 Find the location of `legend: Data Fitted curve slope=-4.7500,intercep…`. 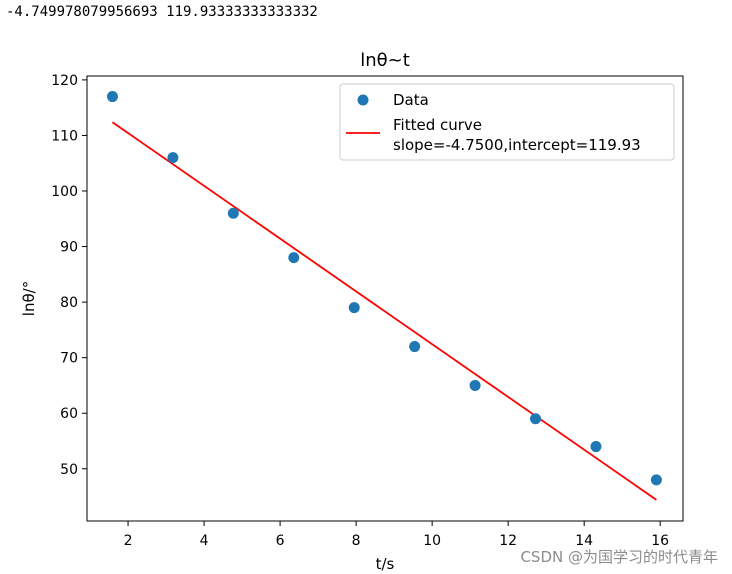

legend: Data Fitted curve slope=-4.7500,intercep… is located at coordinates (507, 122).